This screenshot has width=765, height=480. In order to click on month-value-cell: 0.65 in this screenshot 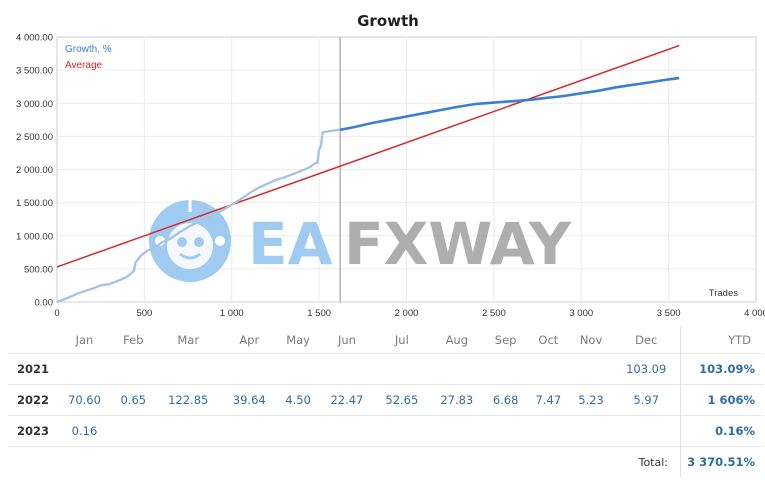, I will do `click(133, 400)`.